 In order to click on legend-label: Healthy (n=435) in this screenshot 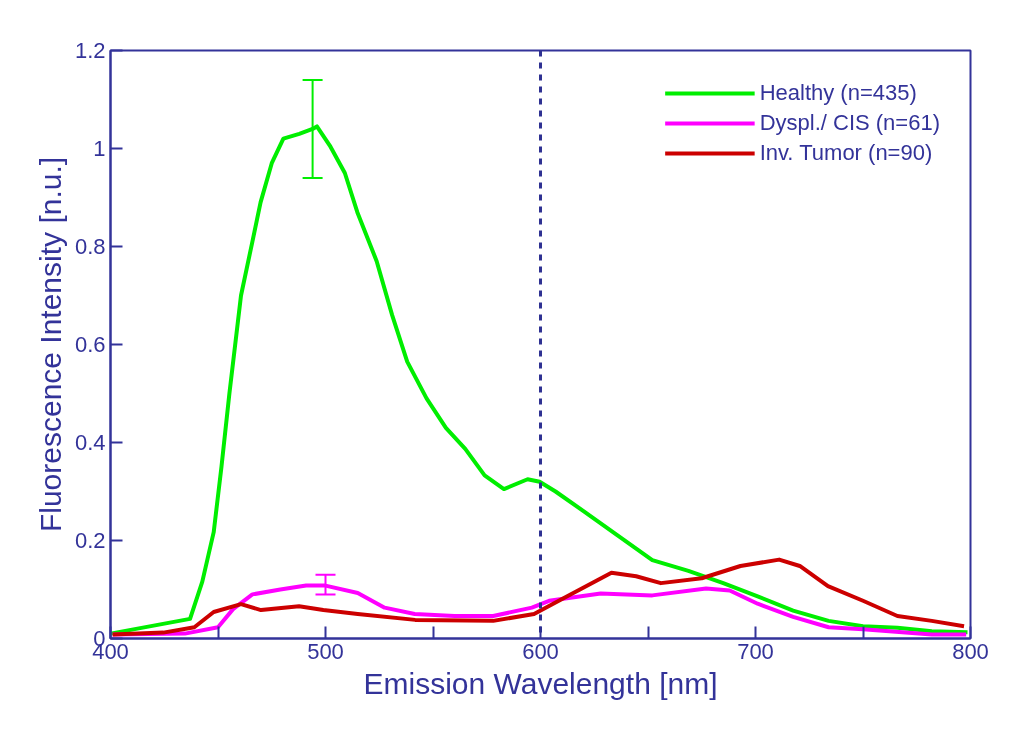, I will do `click(838, 93)`.